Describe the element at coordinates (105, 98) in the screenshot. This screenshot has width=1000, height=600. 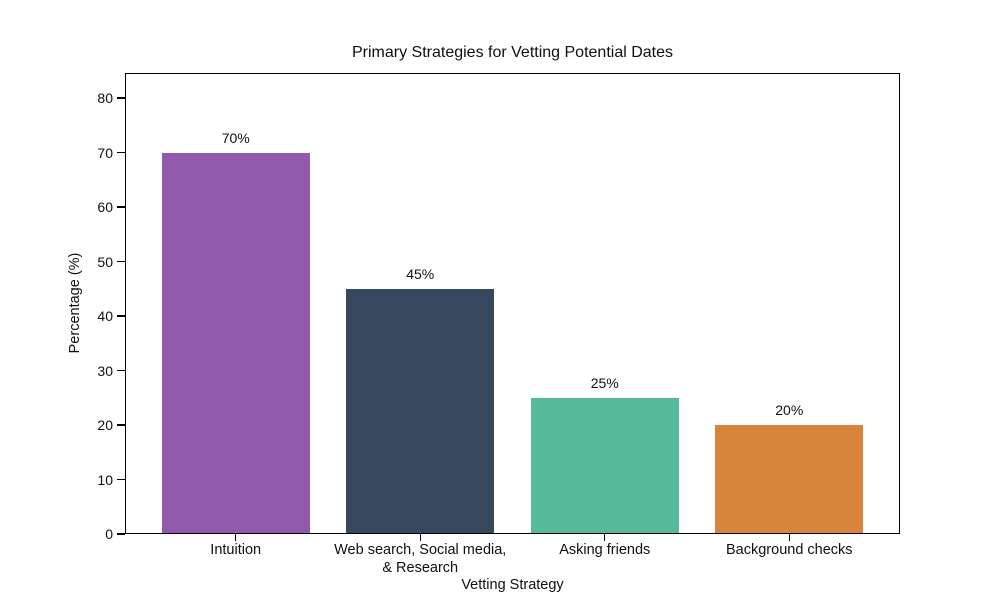
I see `y-tick-label: 80` at that location.